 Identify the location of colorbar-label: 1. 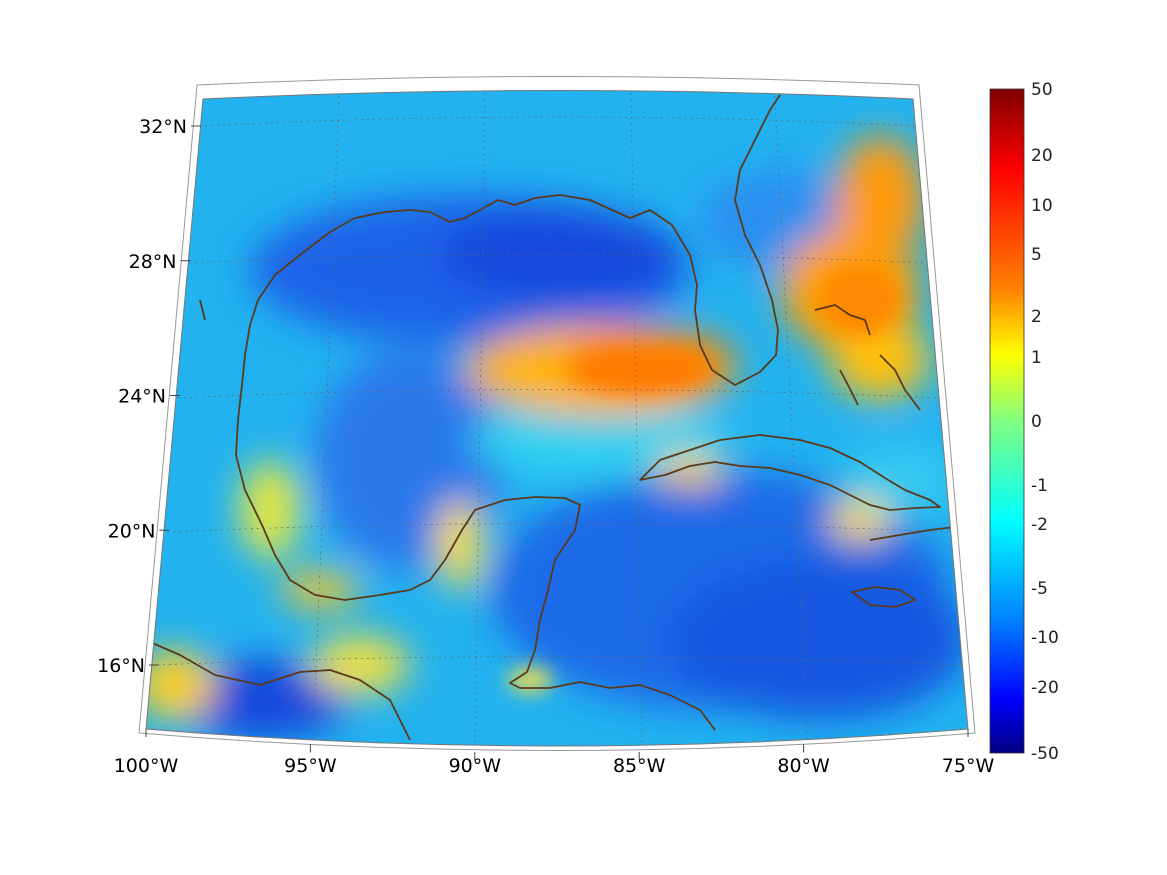
(1036, 358).